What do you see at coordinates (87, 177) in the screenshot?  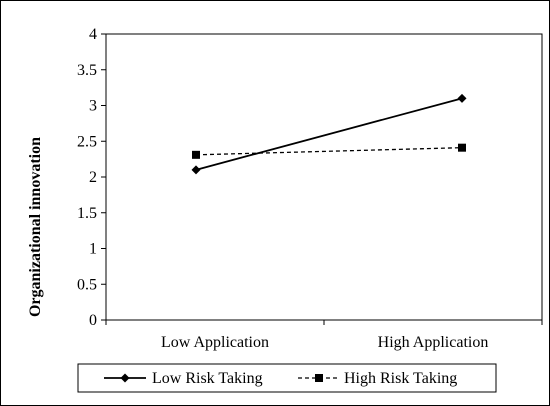 I see `y-tick-labels: 0 0.5 1 1.5 2 2.5 3 3.5 4` at bounding box center [87, 177].